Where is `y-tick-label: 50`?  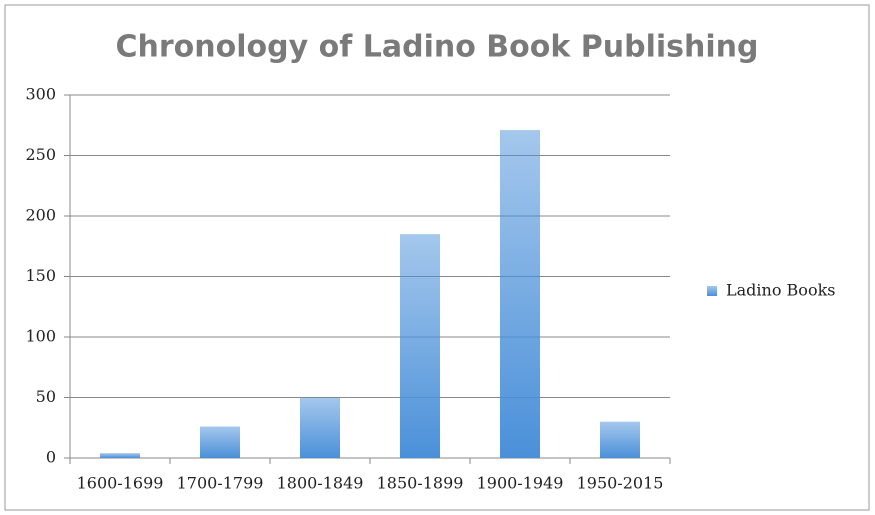 y-tick-label: 50 is located at coordinates (46, 396).